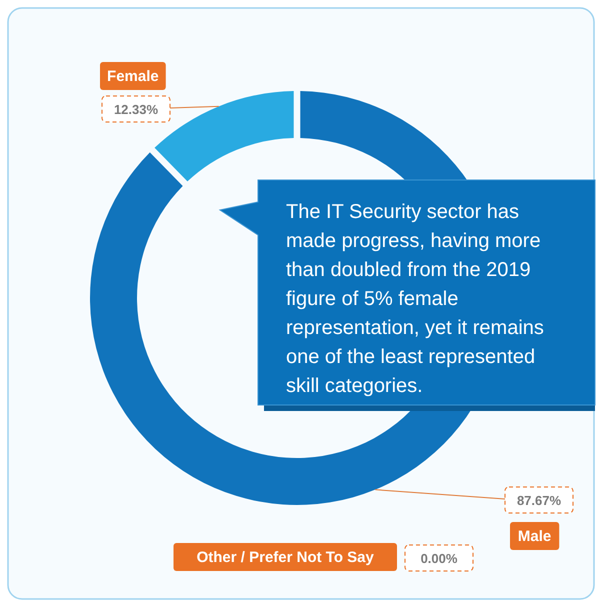 Image resolution: width=603 pixels, height=602 pixels. I want to click on data-label: 12.33%, so click(136, 109).